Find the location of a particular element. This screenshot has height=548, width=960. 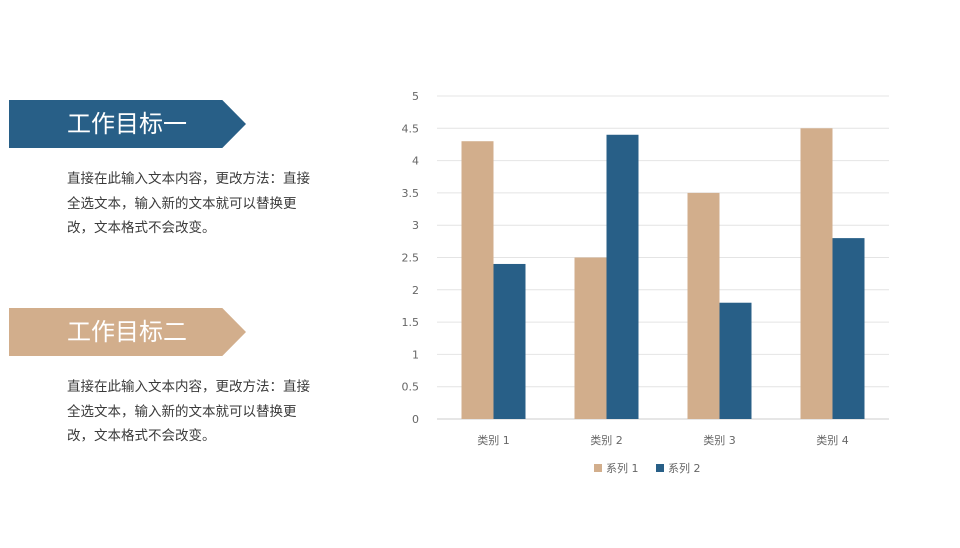

y-tick-label: 2.5 is located at coordinates (411, 258).